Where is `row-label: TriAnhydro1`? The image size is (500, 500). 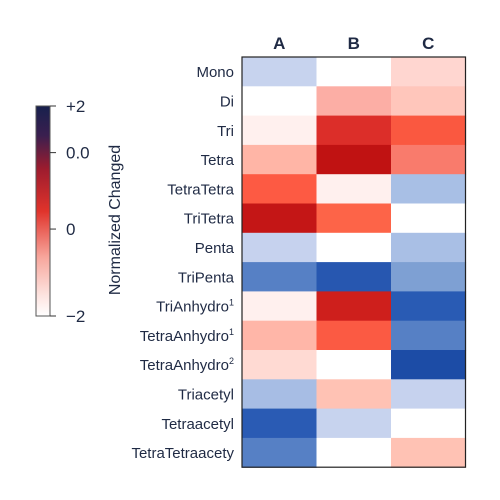 row-label: TriAnhydro1 is located at coordinates (195, 307).